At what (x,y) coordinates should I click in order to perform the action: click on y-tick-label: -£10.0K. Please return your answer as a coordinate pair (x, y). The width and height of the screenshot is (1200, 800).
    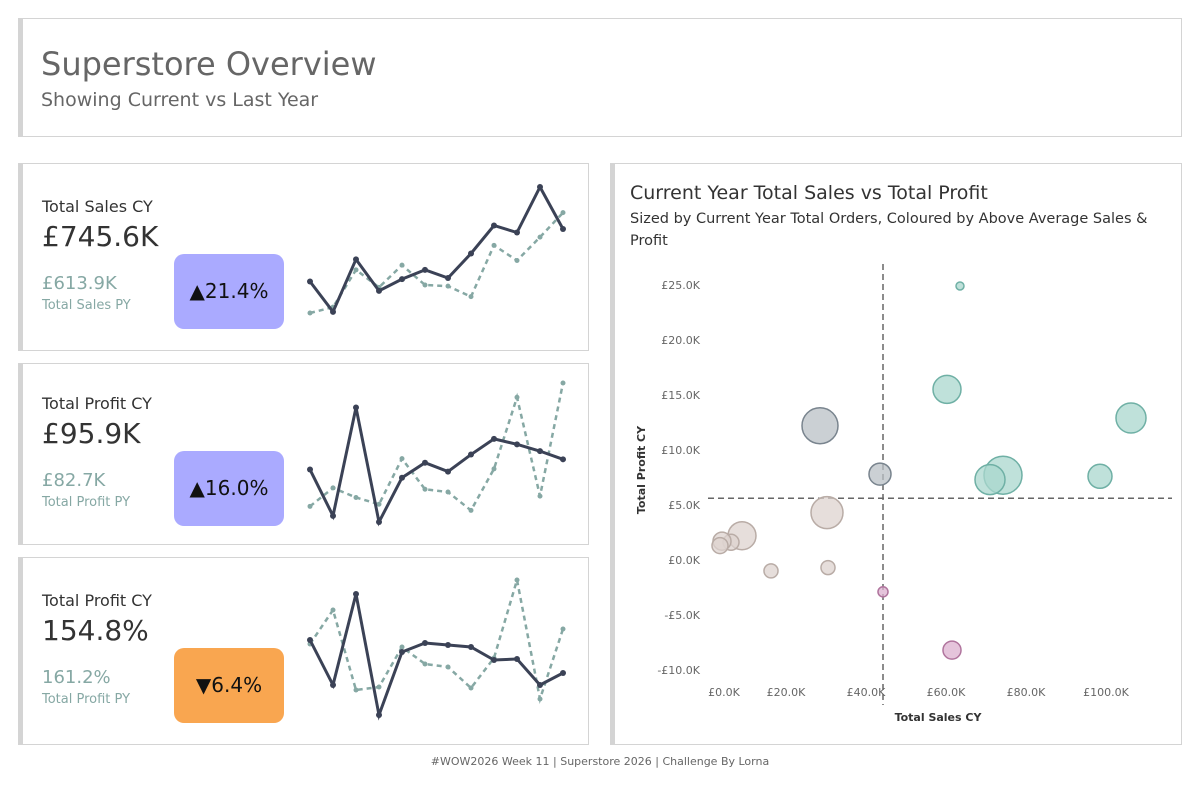
    Looking at the image, I should click on (678, 670).